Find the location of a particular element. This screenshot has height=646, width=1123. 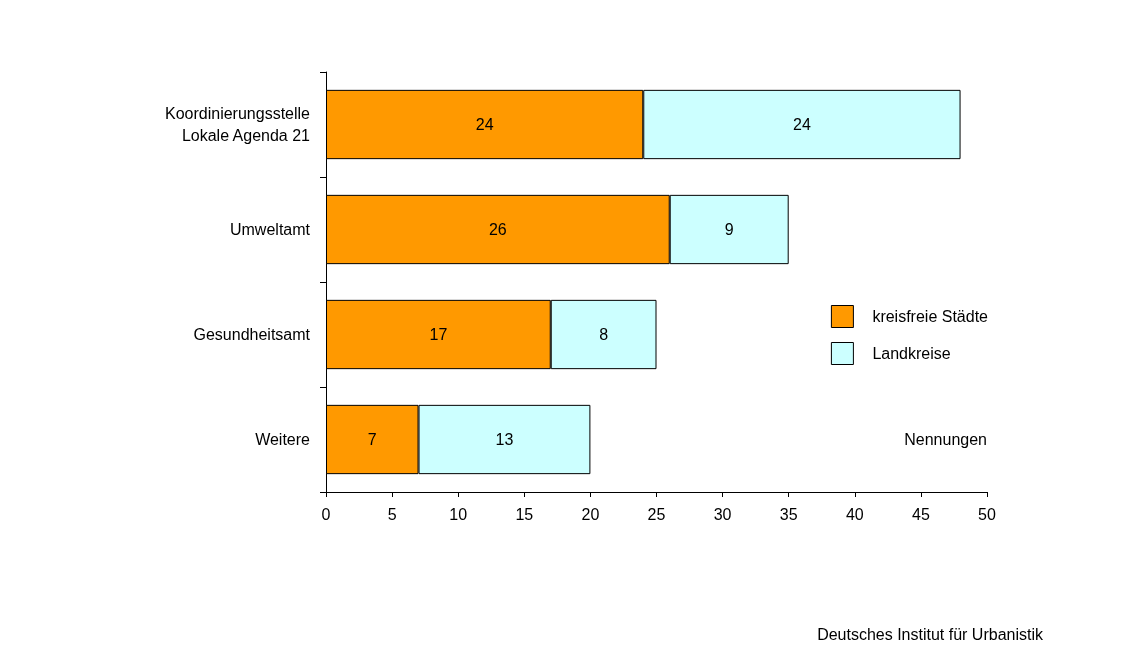

data-label: 17 is located at coordinates (438, 334).